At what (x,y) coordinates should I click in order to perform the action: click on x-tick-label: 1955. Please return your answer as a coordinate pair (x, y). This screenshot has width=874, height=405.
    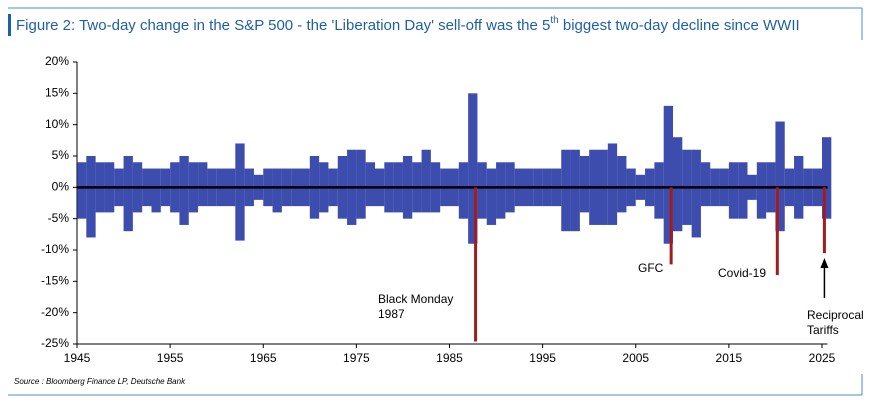
    Looking at the image, I should click on (170, 358).